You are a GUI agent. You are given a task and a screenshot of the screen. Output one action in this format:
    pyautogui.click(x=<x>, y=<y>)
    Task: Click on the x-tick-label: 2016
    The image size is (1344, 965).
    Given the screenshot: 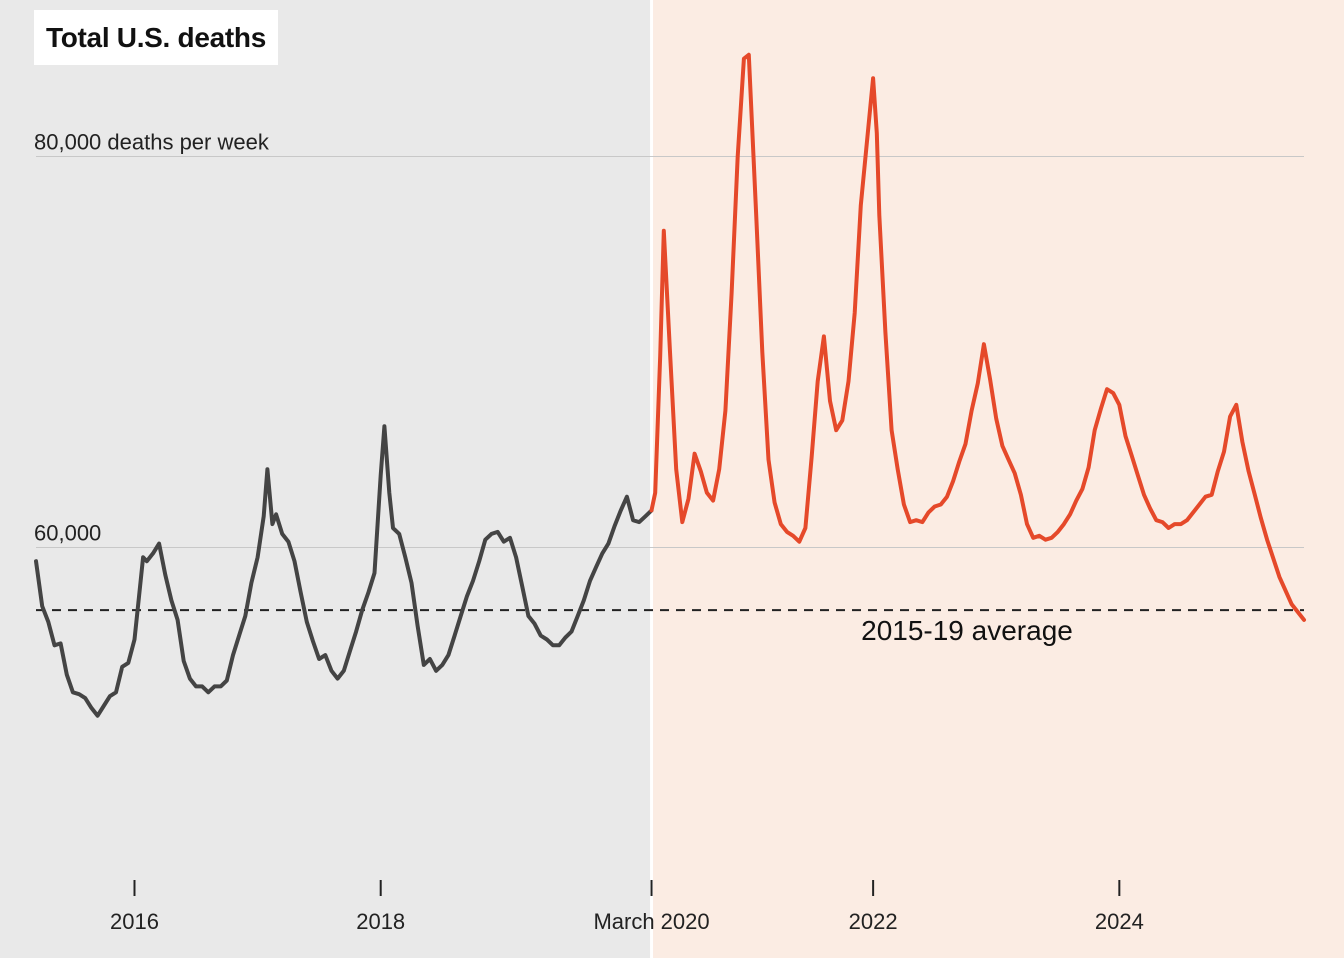 What is the action you would take?
    pyautogui.click(x=134, y=921)
    